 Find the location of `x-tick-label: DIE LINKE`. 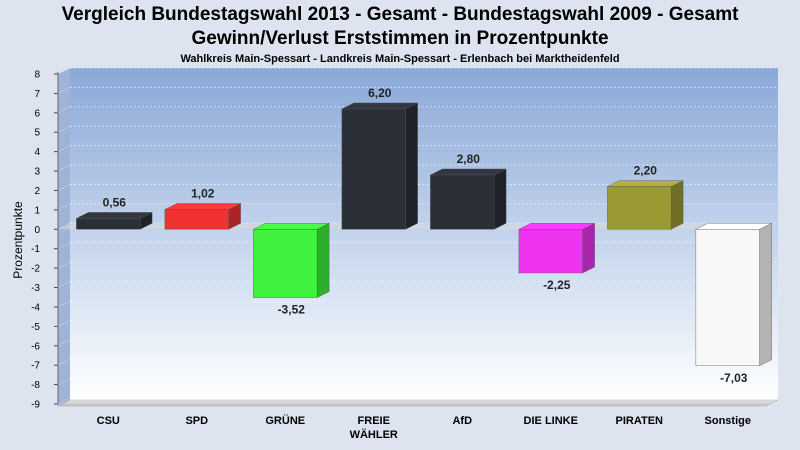

x-tick-label: DIE LINKE is located at coordinates (551, 421).